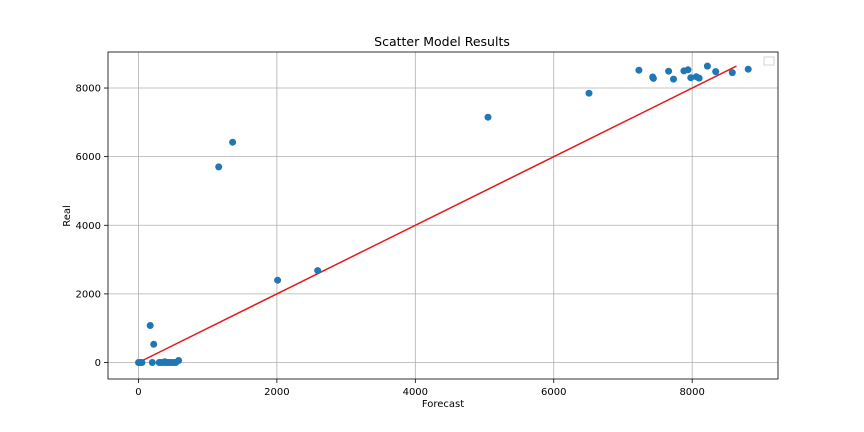 The height and width of the screenshot is (432, 864). What do you see at coordinates (88, 89) in the screenshot?
I see `y-tick-label: 8000` at bounding box center [88, 89].